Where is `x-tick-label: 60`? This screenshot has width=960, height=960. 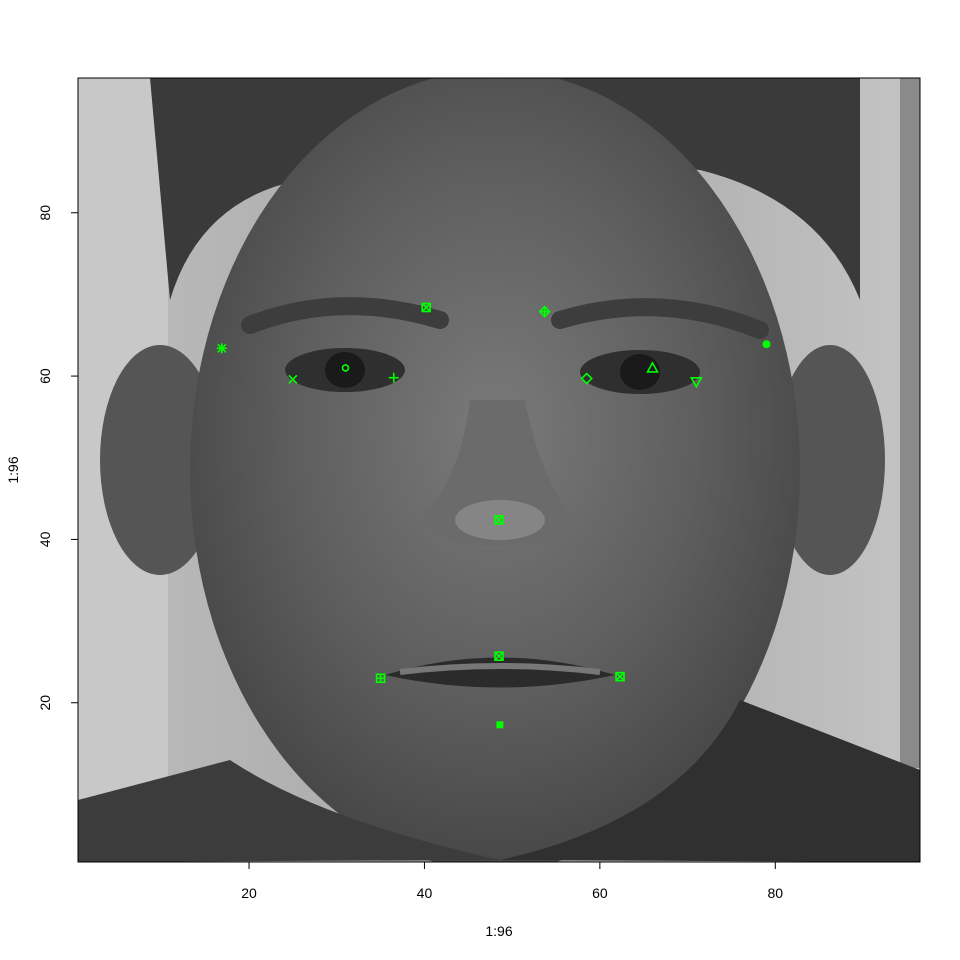 x-tick-label: 60 is located at coordinates (600, 893).